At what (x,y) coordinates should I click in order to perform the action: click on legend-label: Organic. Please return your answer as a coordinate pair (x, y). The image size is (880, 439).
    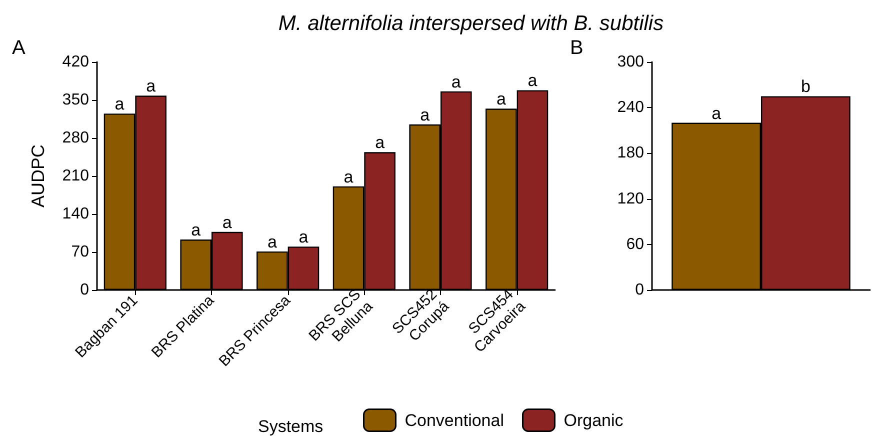
    Looking at the image, I should click on (594, 420).